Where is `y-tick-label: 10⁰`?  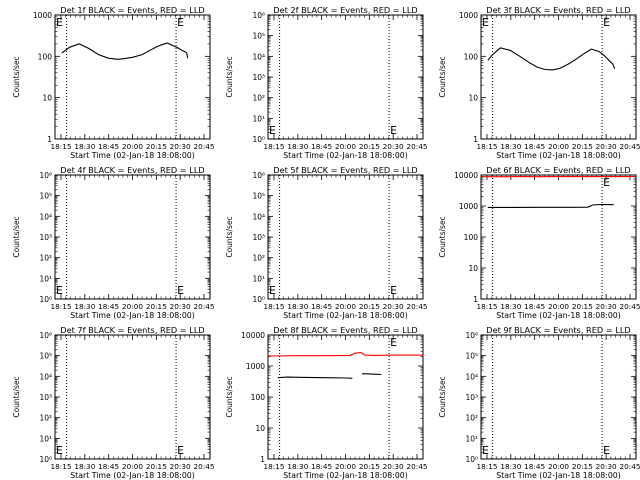 y-tick-label: 10⁰ is located at coordinates (471, 459).